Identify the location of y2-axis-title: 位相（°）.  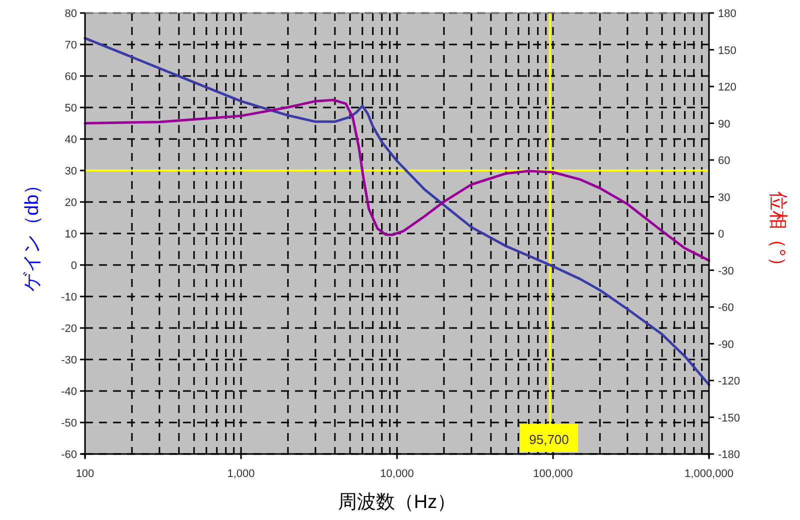
(777, 234).